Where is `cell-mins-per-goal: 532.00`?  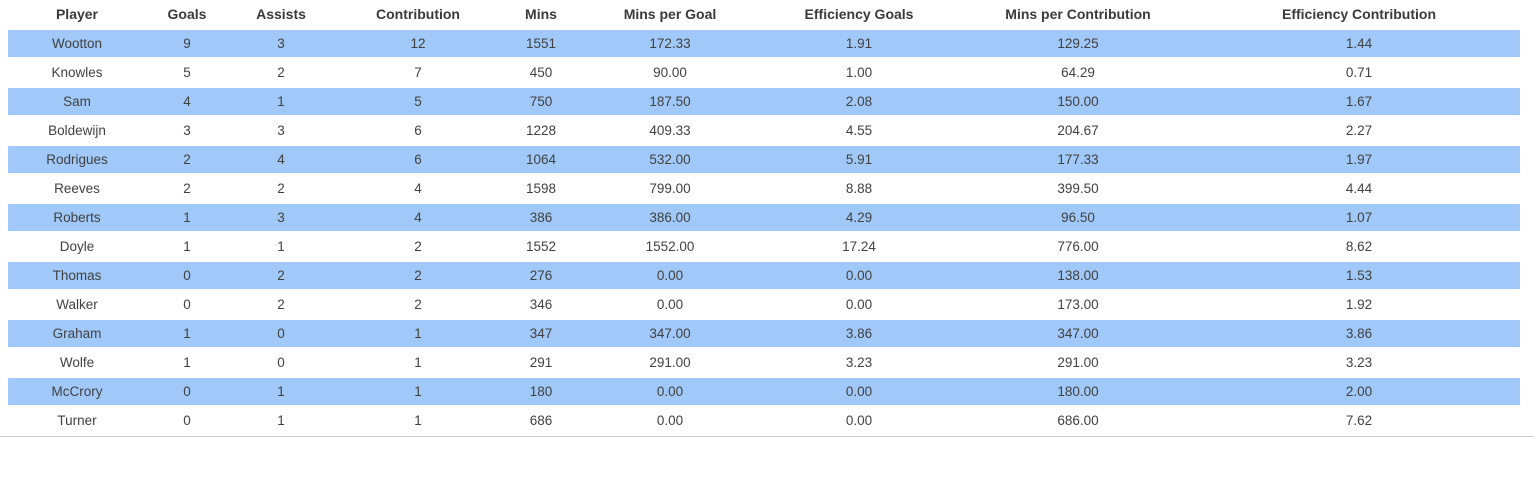
cell-mins-per-goal: 532.00 is located at coordinates (670, 159).